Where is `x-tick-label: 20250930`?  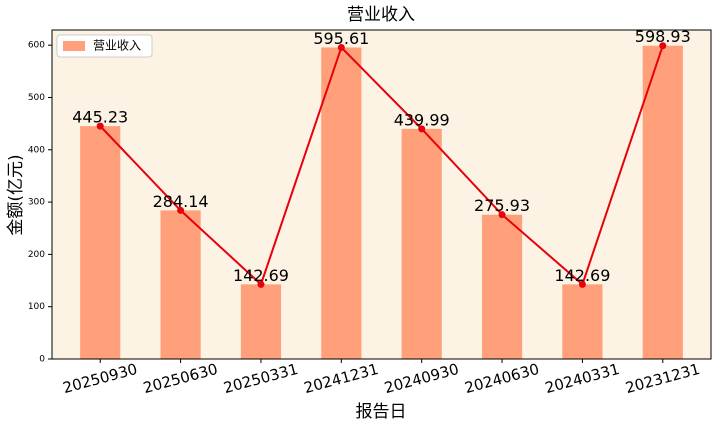 x-tick-label: 20250930 is located at coordinates (100, 378).